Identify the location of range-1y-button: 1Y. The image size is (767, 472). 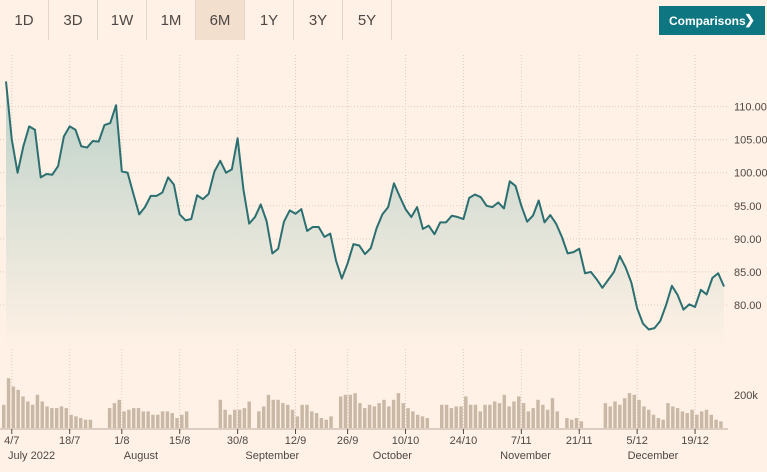
(269, 20).